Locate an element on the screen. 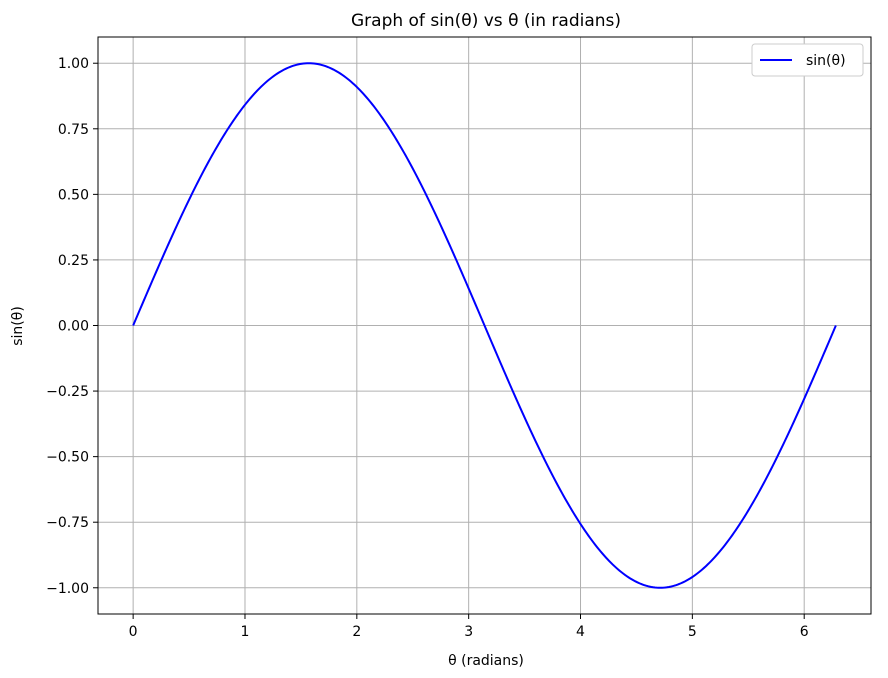  legend-box is located at coordinates (807, 60).